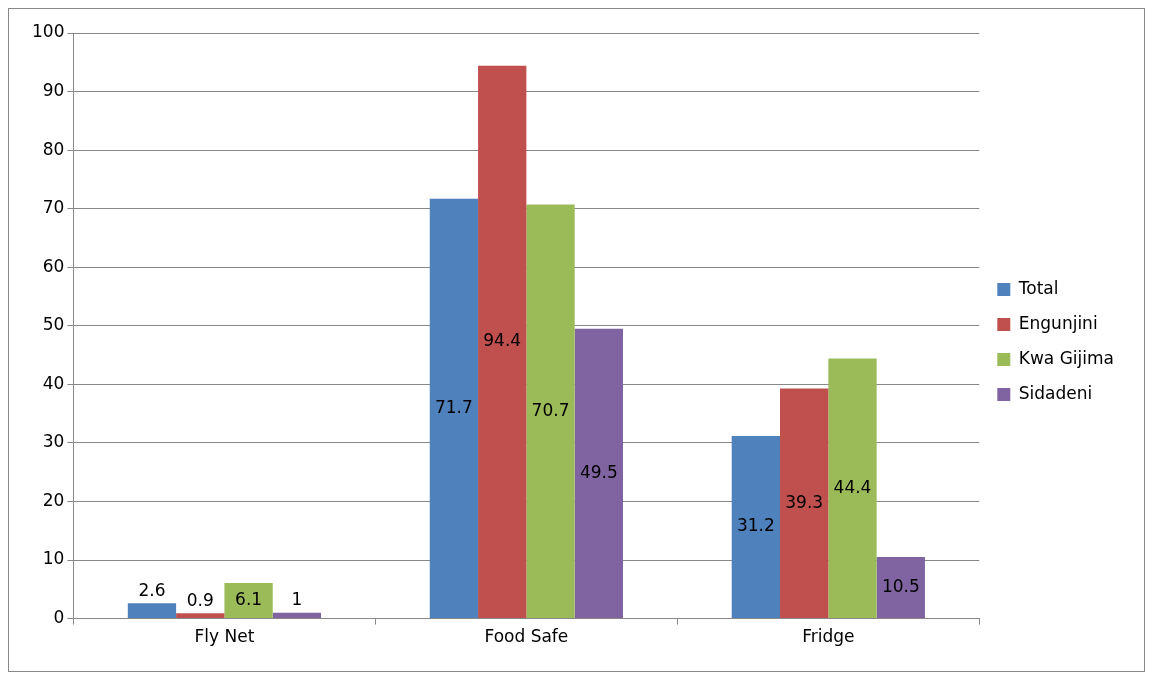  I want to click on data-label: 70.7, so click(550, 409).